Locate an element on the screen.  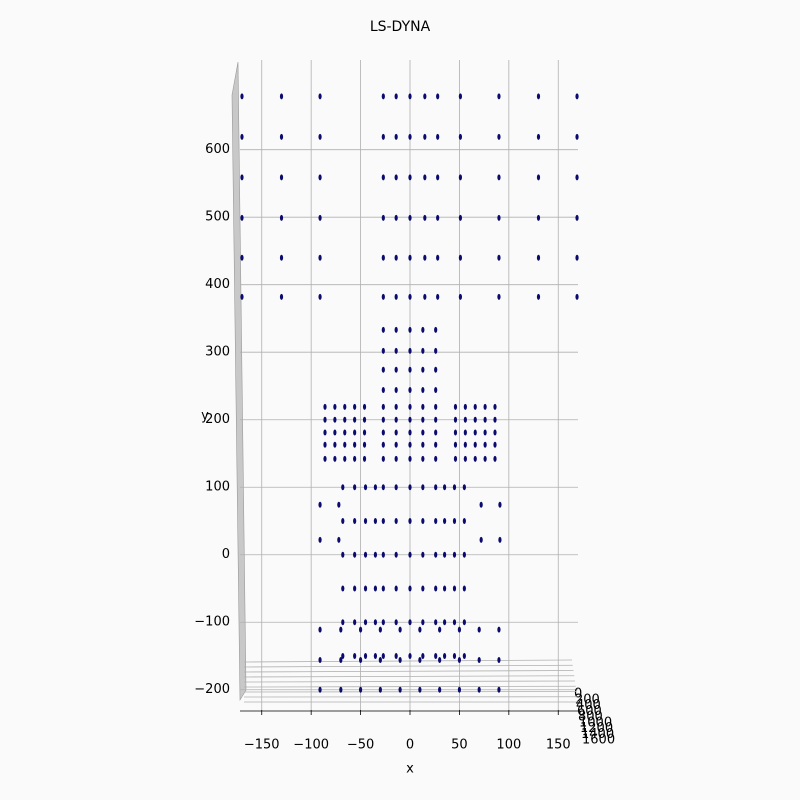
z-tick-label: 1200 is located at coordinates (596, 728).